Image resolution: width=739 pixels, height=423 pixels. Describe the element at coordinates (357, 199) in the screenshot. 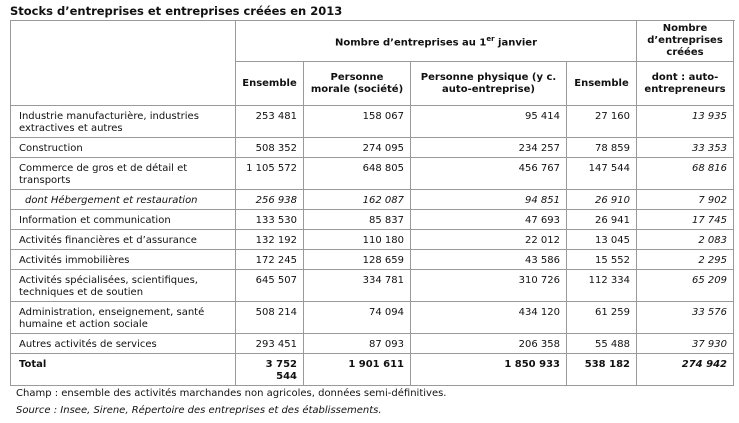

I see `cell-value: 162 087` at that location.